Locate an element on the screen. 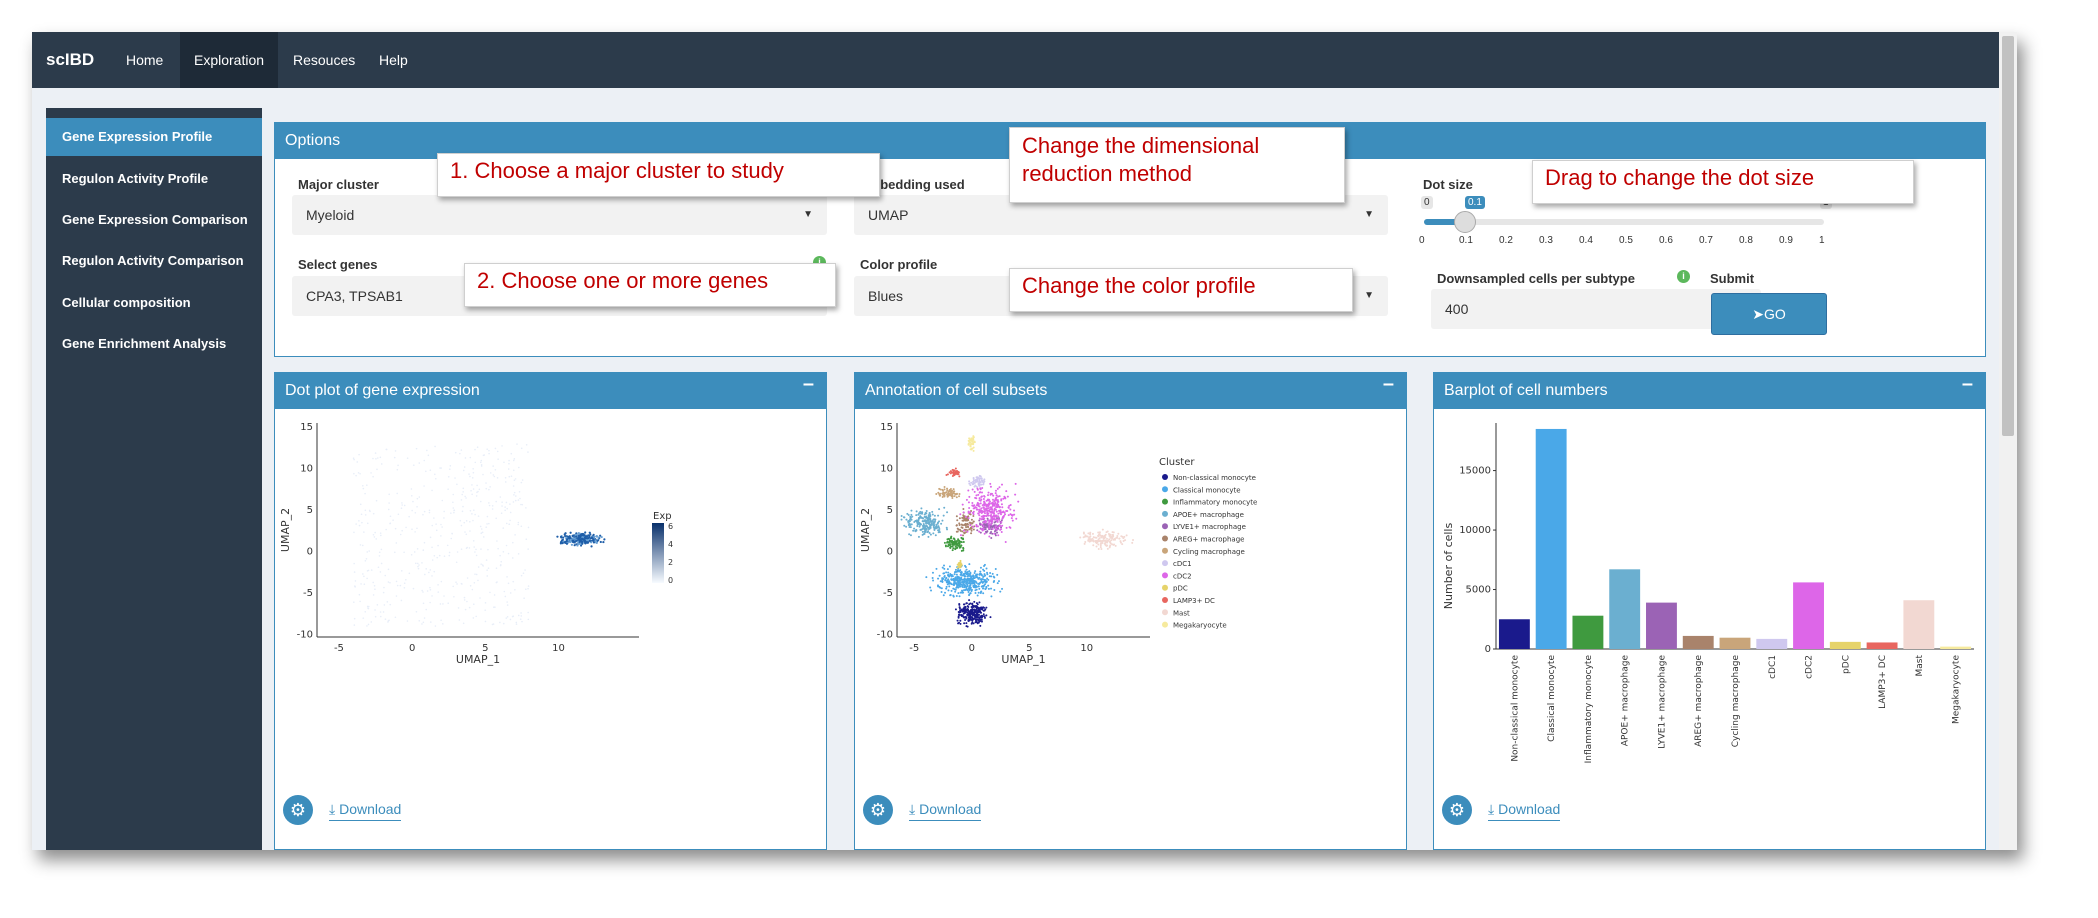  go-button: ➤GO is located at coordinates (1769, 314).